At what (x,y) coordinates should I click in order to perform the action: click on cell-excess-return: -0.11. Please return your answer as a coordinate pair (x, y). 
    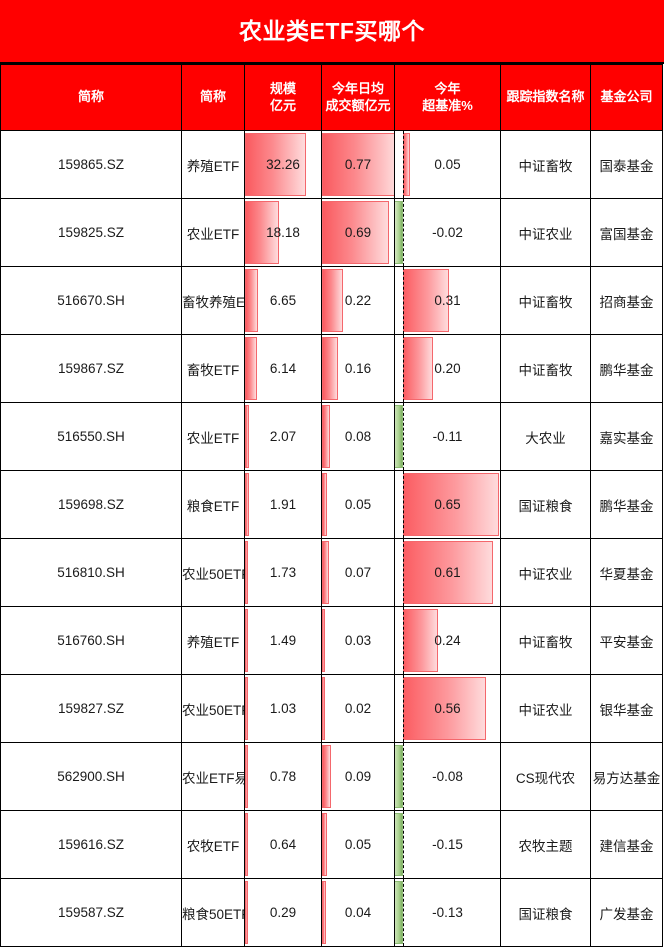
    Looking at the image, I should click on (447, 436).